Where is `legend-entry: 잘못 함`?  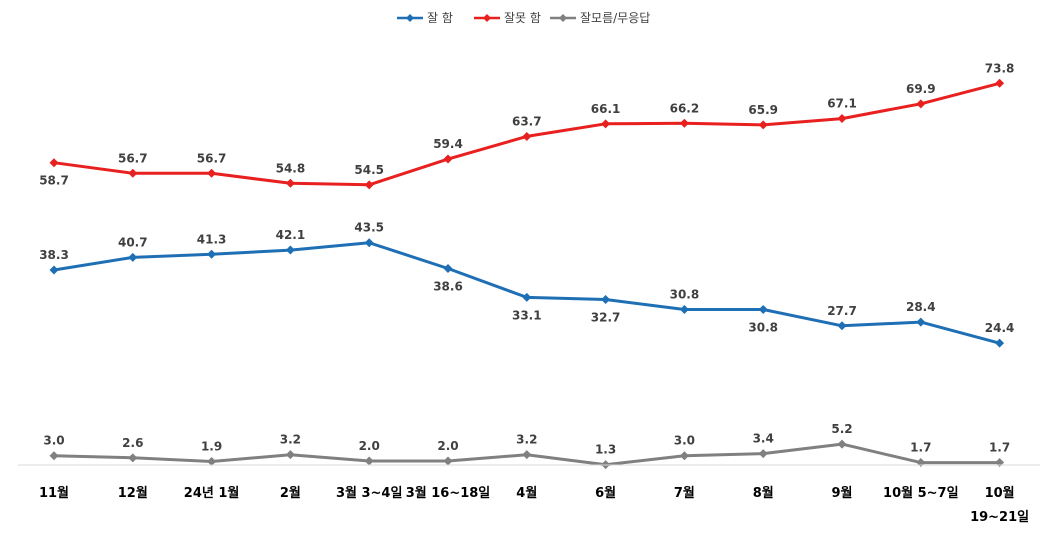
legend-entry: 잘못 함 is located at coordinates (522, 18).